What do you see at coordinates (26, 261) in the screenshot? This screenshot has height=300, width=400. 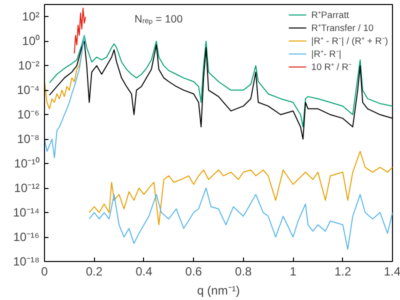 I see `y-tick-label: 10⁻¹⁸` at bounding box center [26, 261].